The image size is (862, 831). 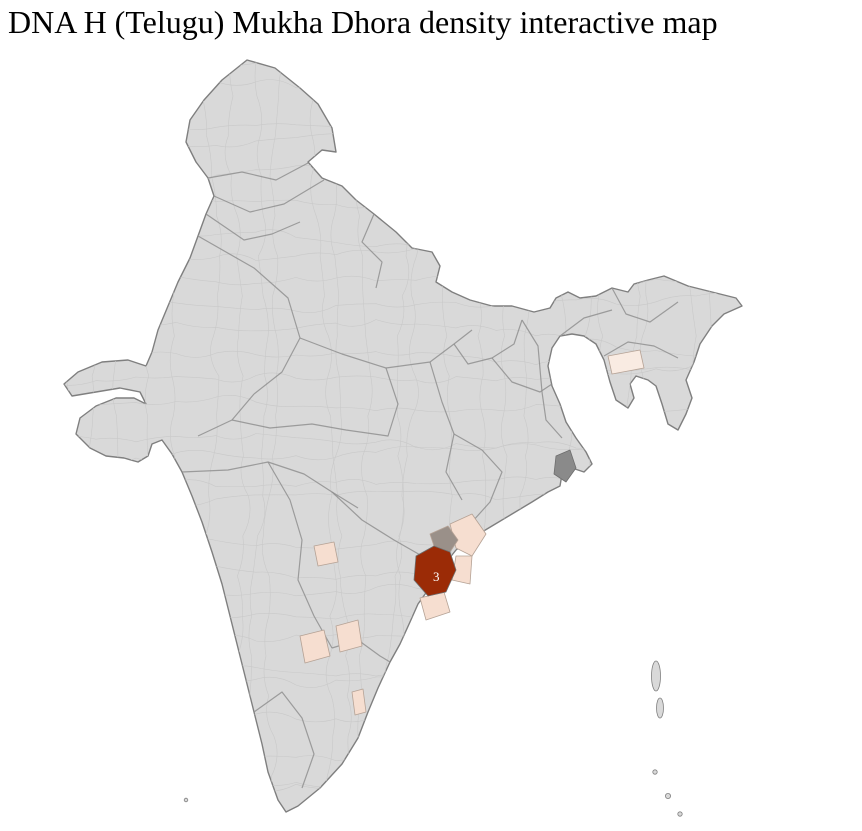 I want to click on district-dark-gray-bengal, so click(x=565, y=466).